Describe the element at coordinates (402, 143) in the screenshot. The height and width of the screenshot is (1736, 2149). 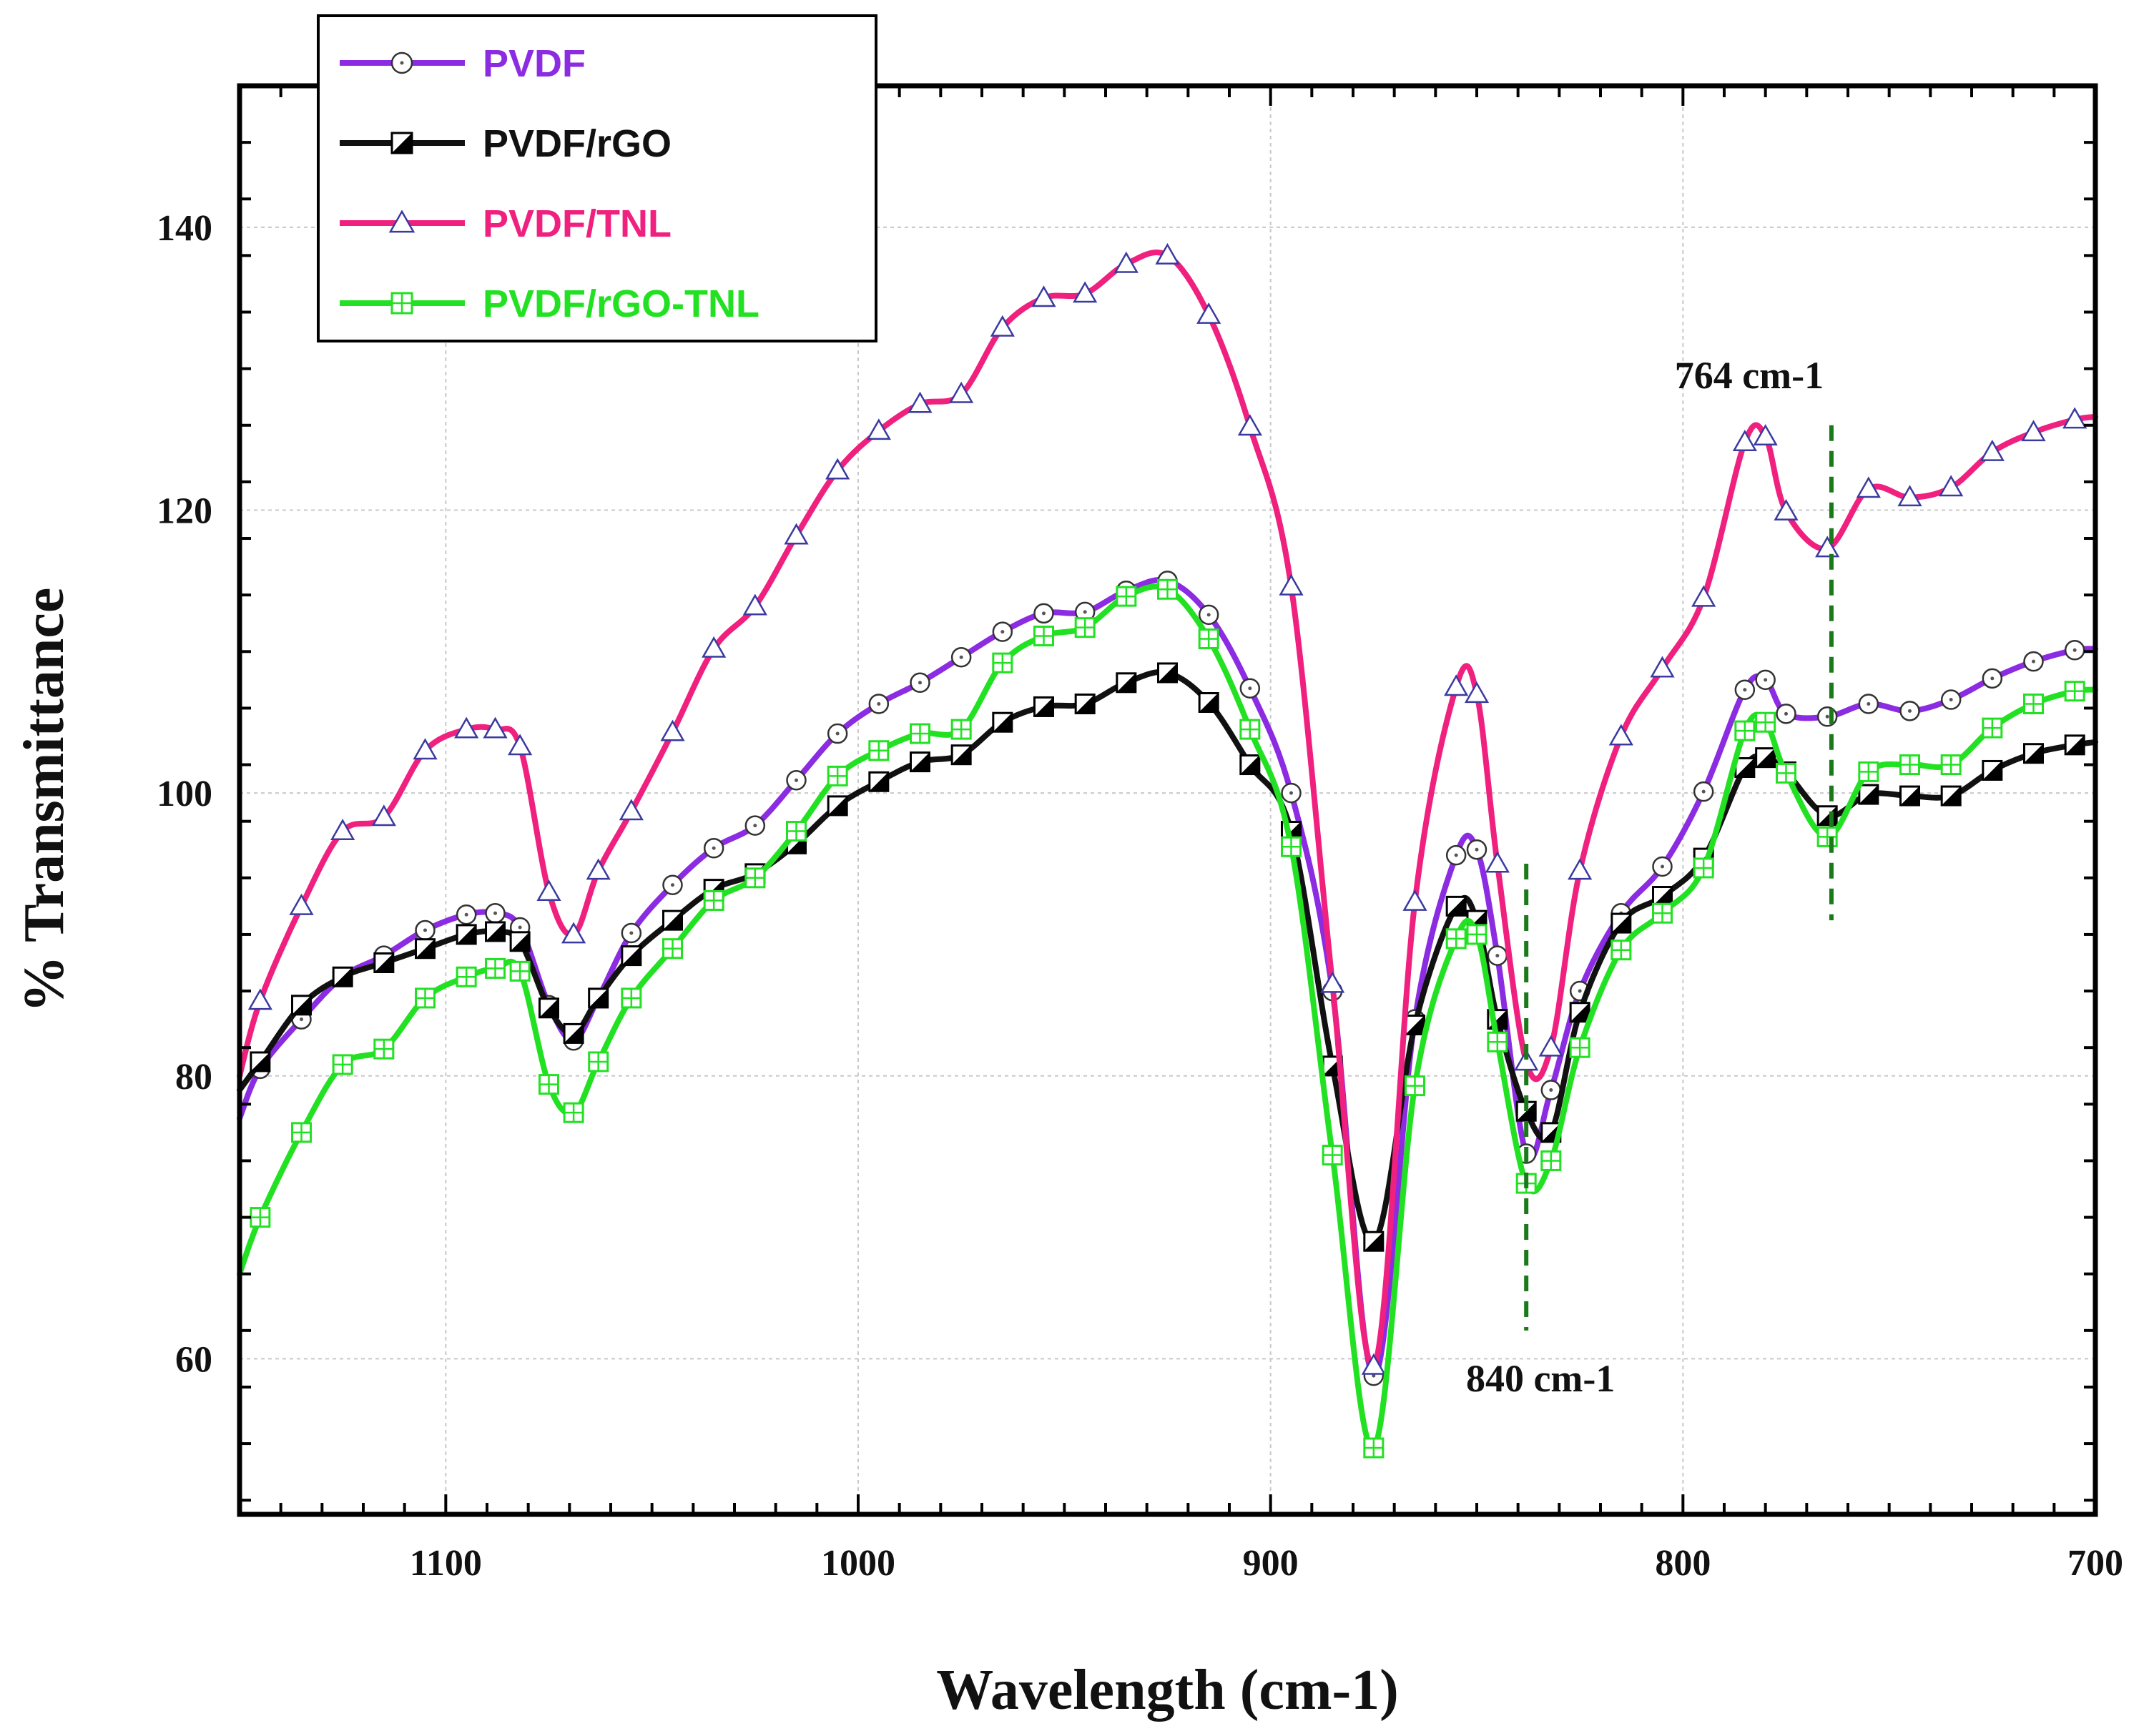
I see `legend-marker-fill` at that location.